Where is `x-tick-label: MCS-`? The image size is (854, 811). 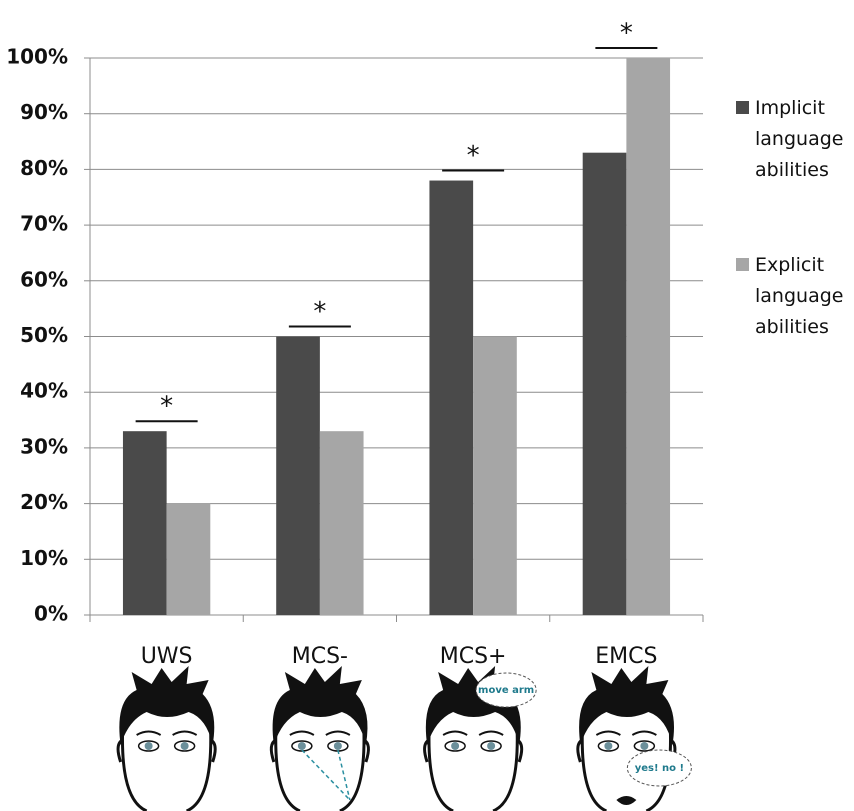
x-tick-label: MCS- is located at coordinates (320, 656).